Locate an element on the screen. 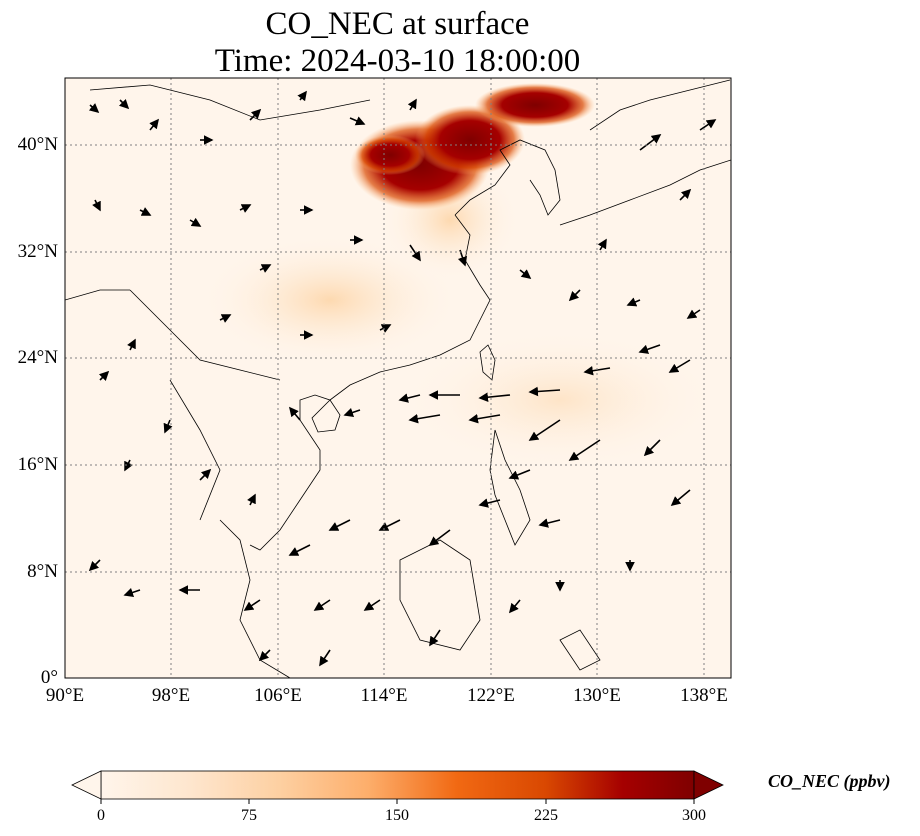  y-tick-32n: 32°N is located at coordinates (37, 251).